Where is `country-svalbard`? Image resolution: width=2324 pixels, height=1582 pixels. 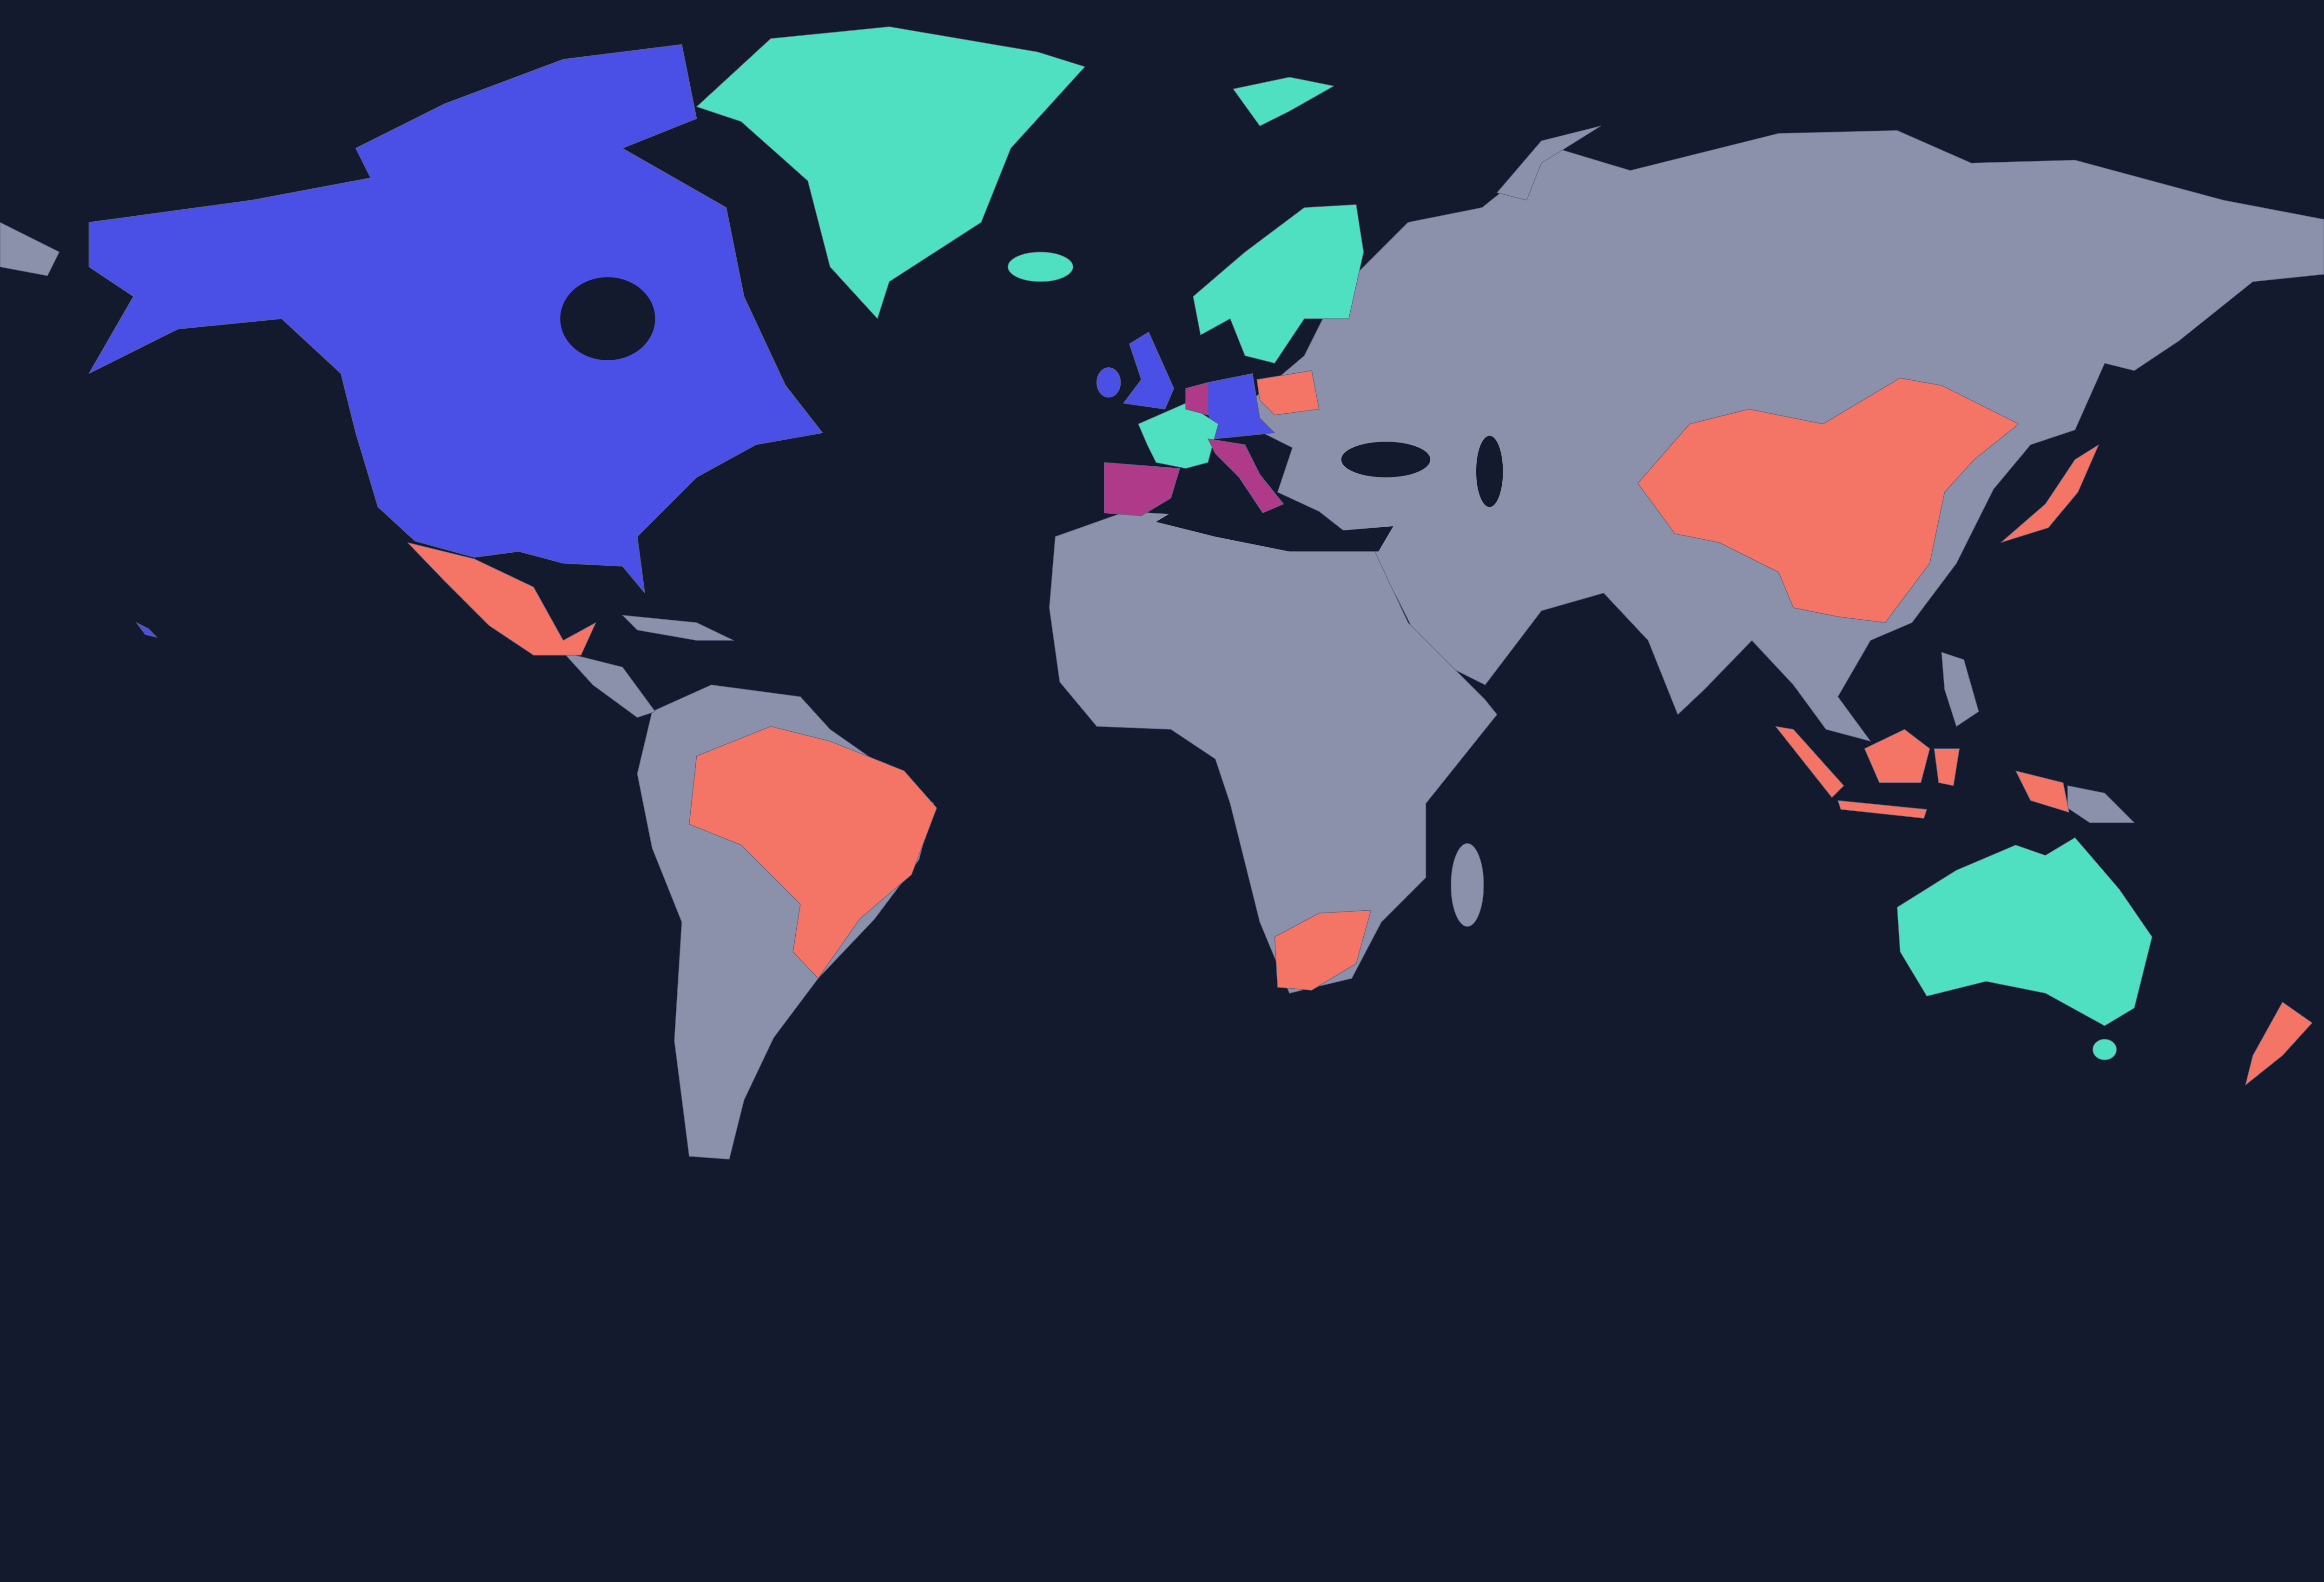
country-svalbard is located at coordinates (1283, 102).